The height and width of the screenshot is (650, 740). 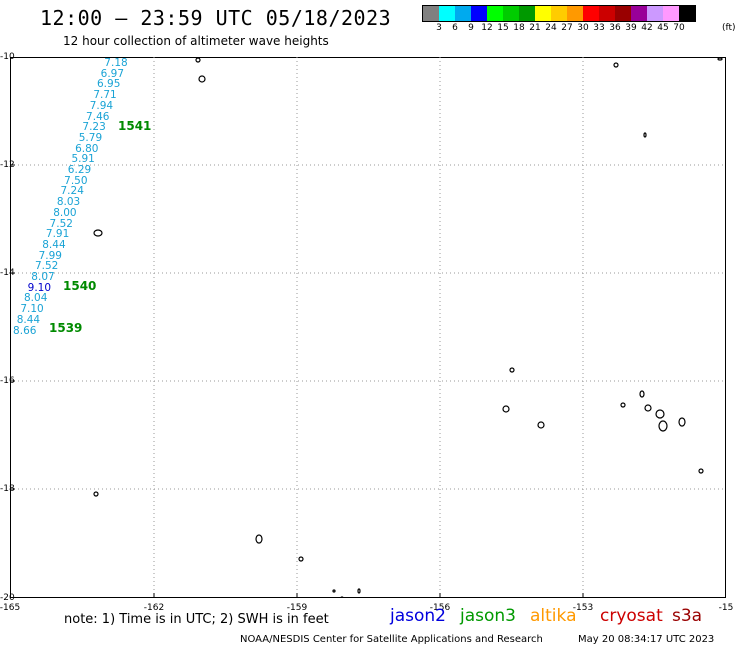 What do you see at coordinates (76, 180) in the screenshot?
I see `wave-height-value: 7.50` at bounding box center [76, 180].